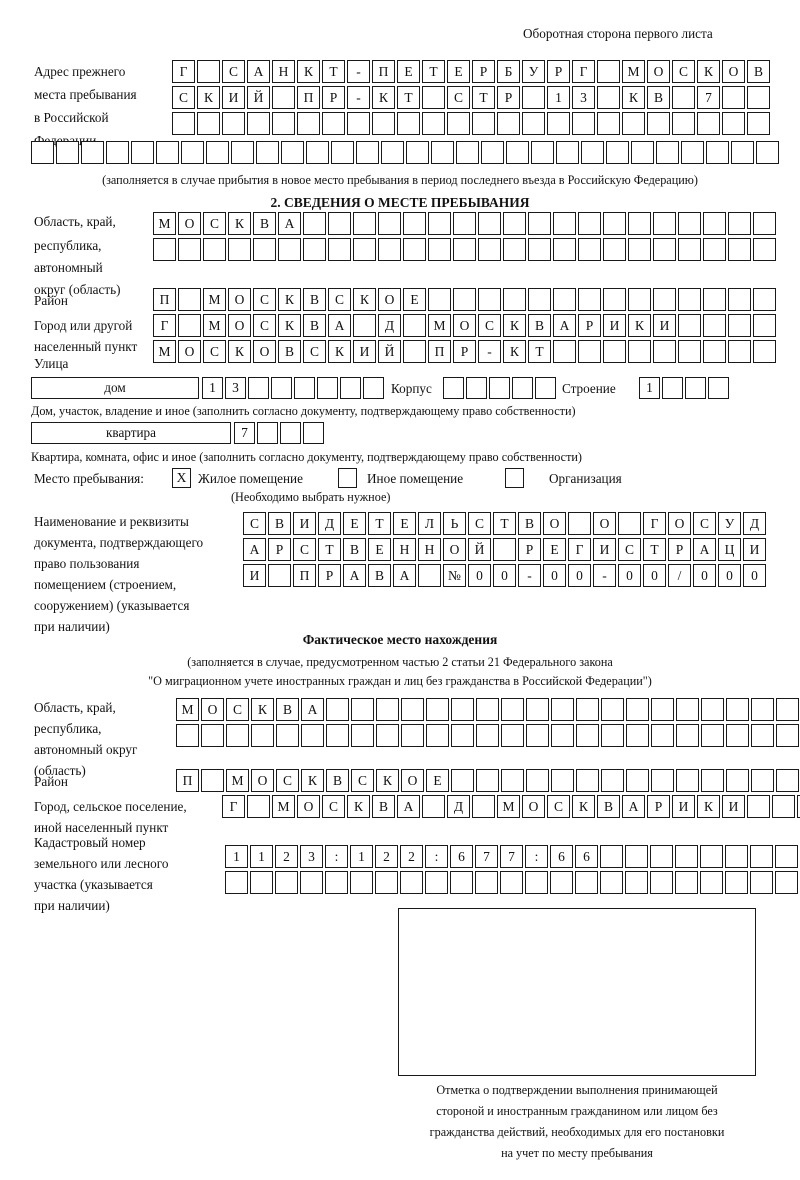 This screenshot has height=1180, width=800. Describe the element at coordinates (214, 325) in the screenshot. I see `char-cell: М` at that location.